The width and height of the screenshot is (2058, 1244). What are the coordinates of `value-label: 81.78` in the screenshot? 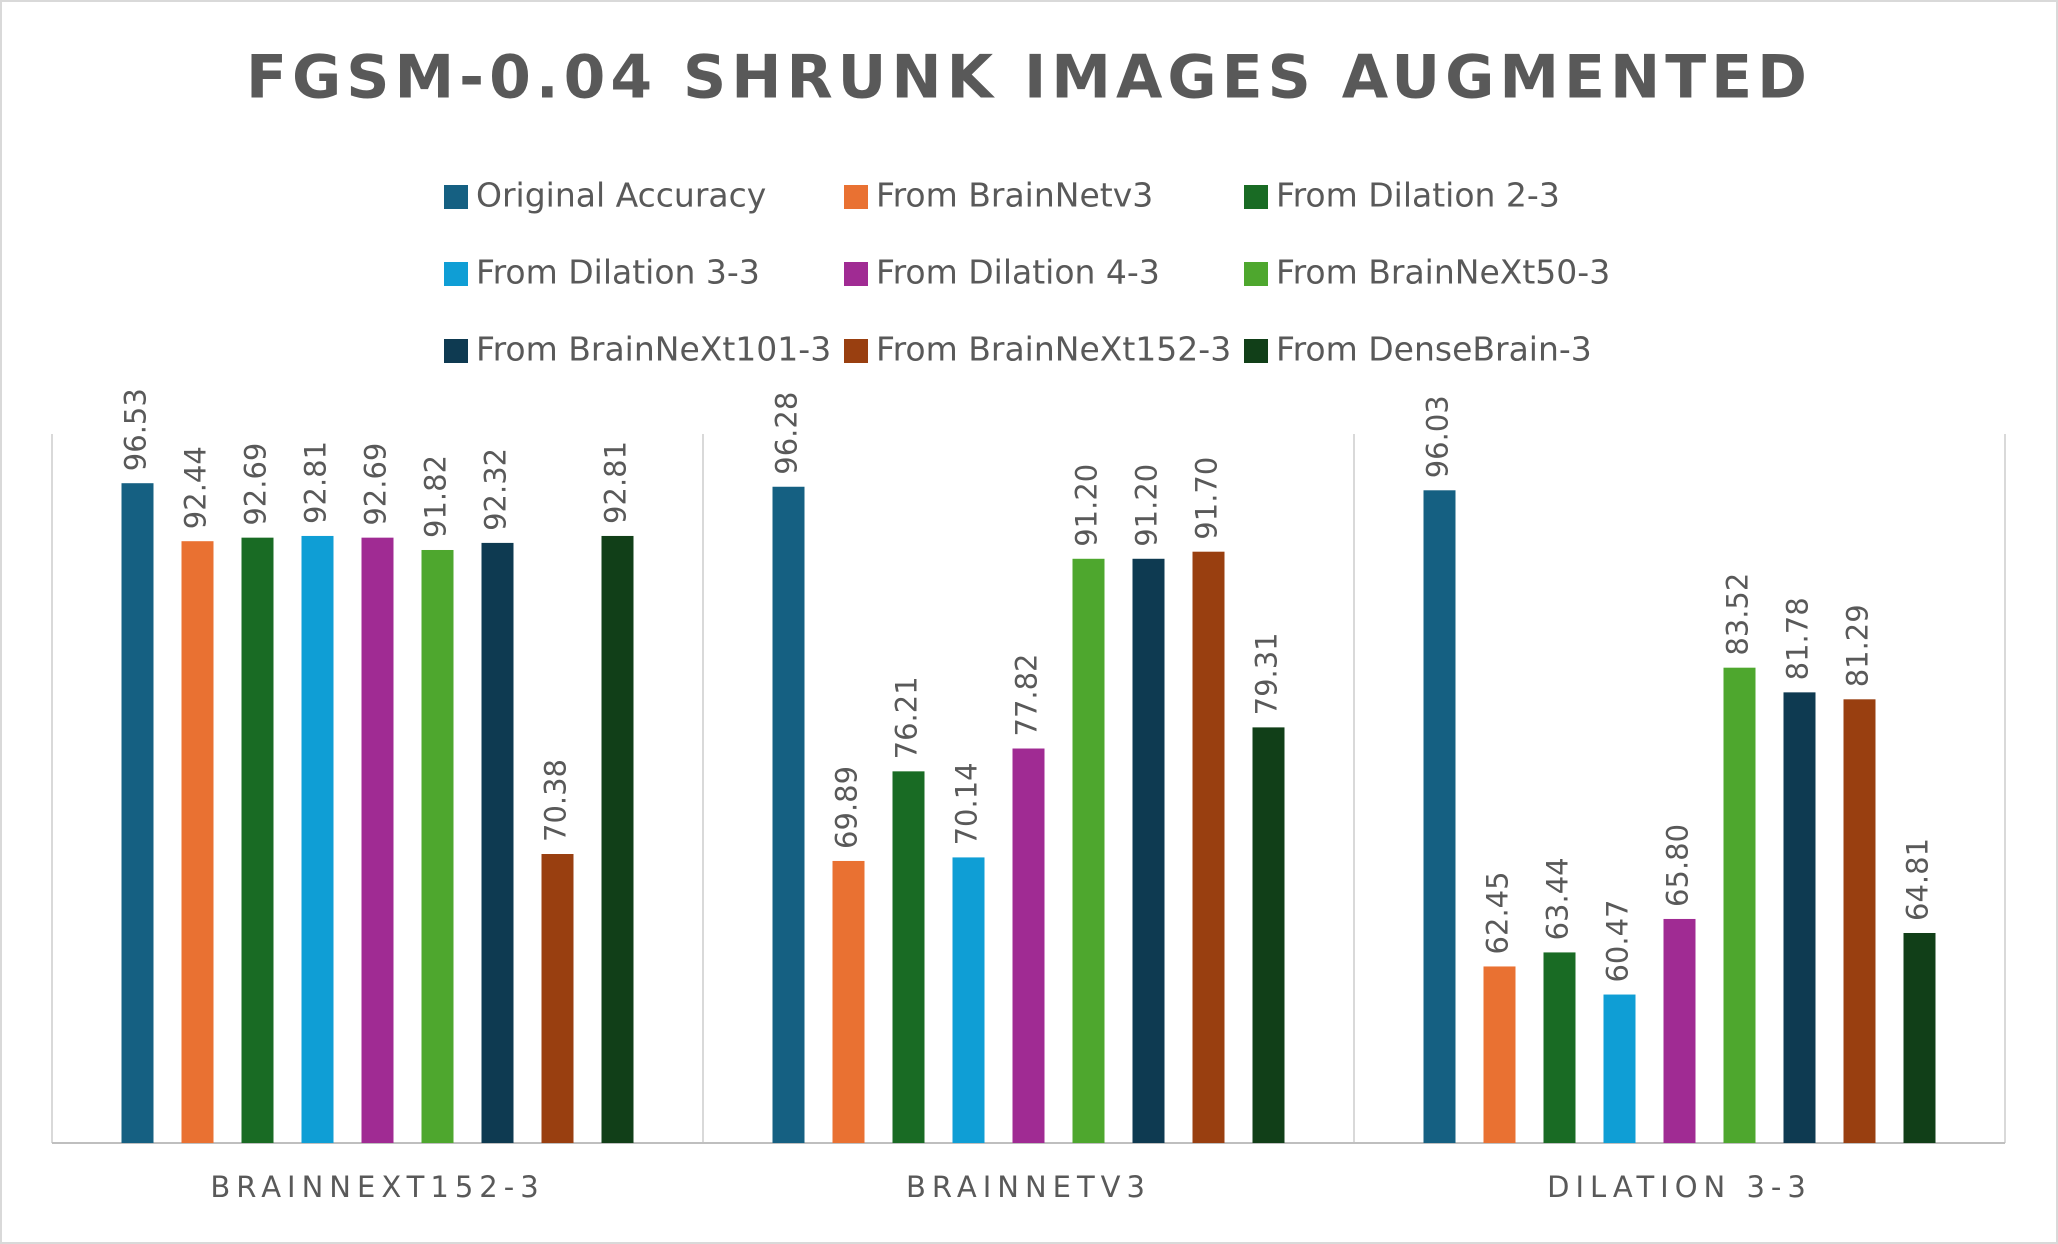 It's located at (1798, 638).